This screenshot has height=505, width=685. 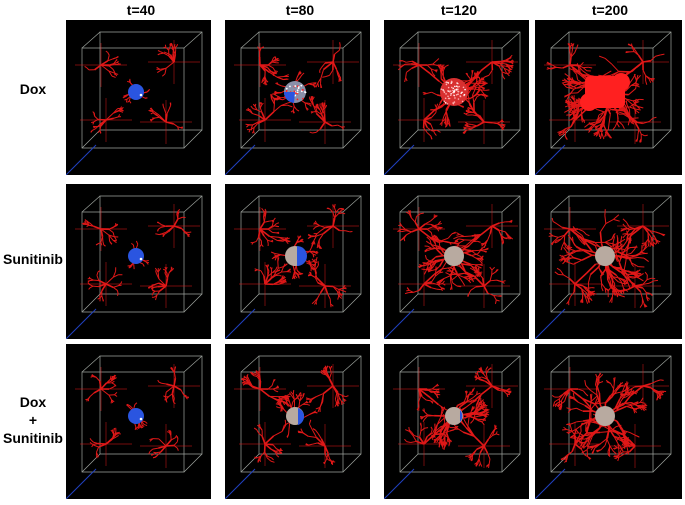 I want to click on row-label-line: Sunitinib, so click(x=33, y=438).